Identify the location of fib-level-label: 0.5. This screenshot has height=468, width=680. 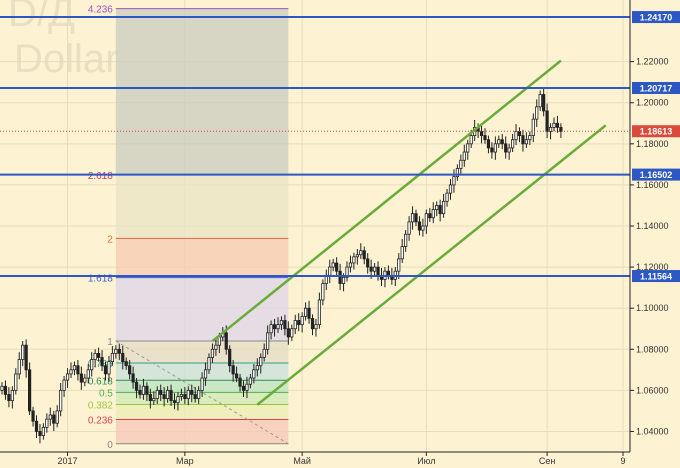
(106, 393).